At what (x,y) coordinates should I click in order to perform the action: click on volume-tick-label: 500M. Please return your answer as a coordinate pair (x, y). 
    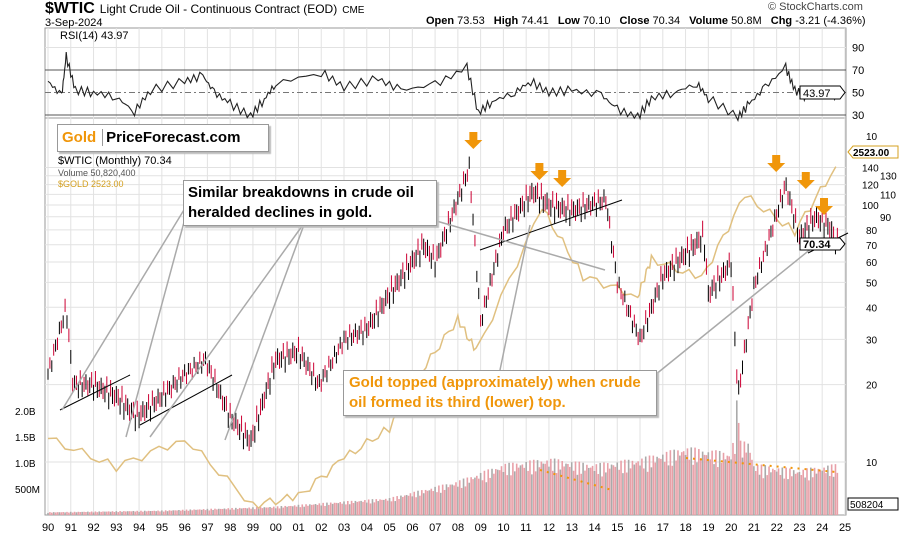
    Looking at the image, I should click on (27, 490).